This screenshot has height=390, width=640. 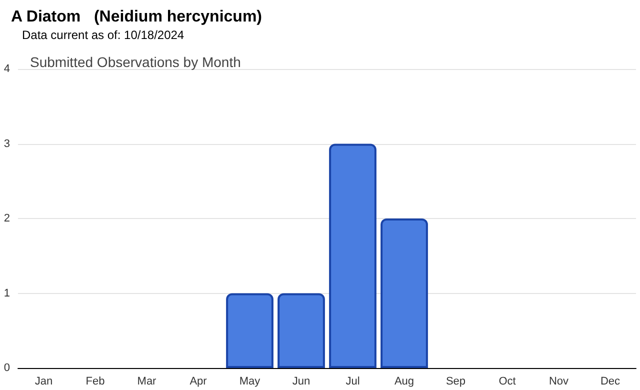 I want to click on x-tick-label: Jun, so click(x=301, y=382).